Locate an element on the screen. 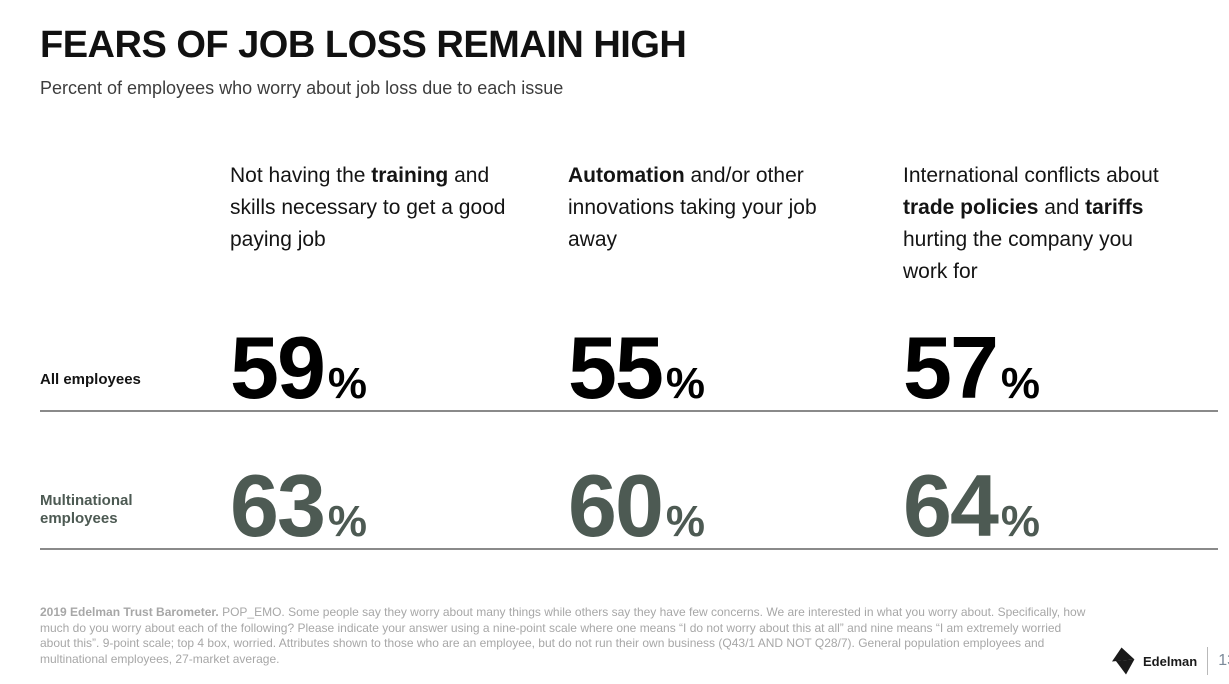 The width and height of the screenshot is (1229, 684). page-title: FEARS OF JOB LOSS REMAIN HIGH is located at coordinates (363, 45).